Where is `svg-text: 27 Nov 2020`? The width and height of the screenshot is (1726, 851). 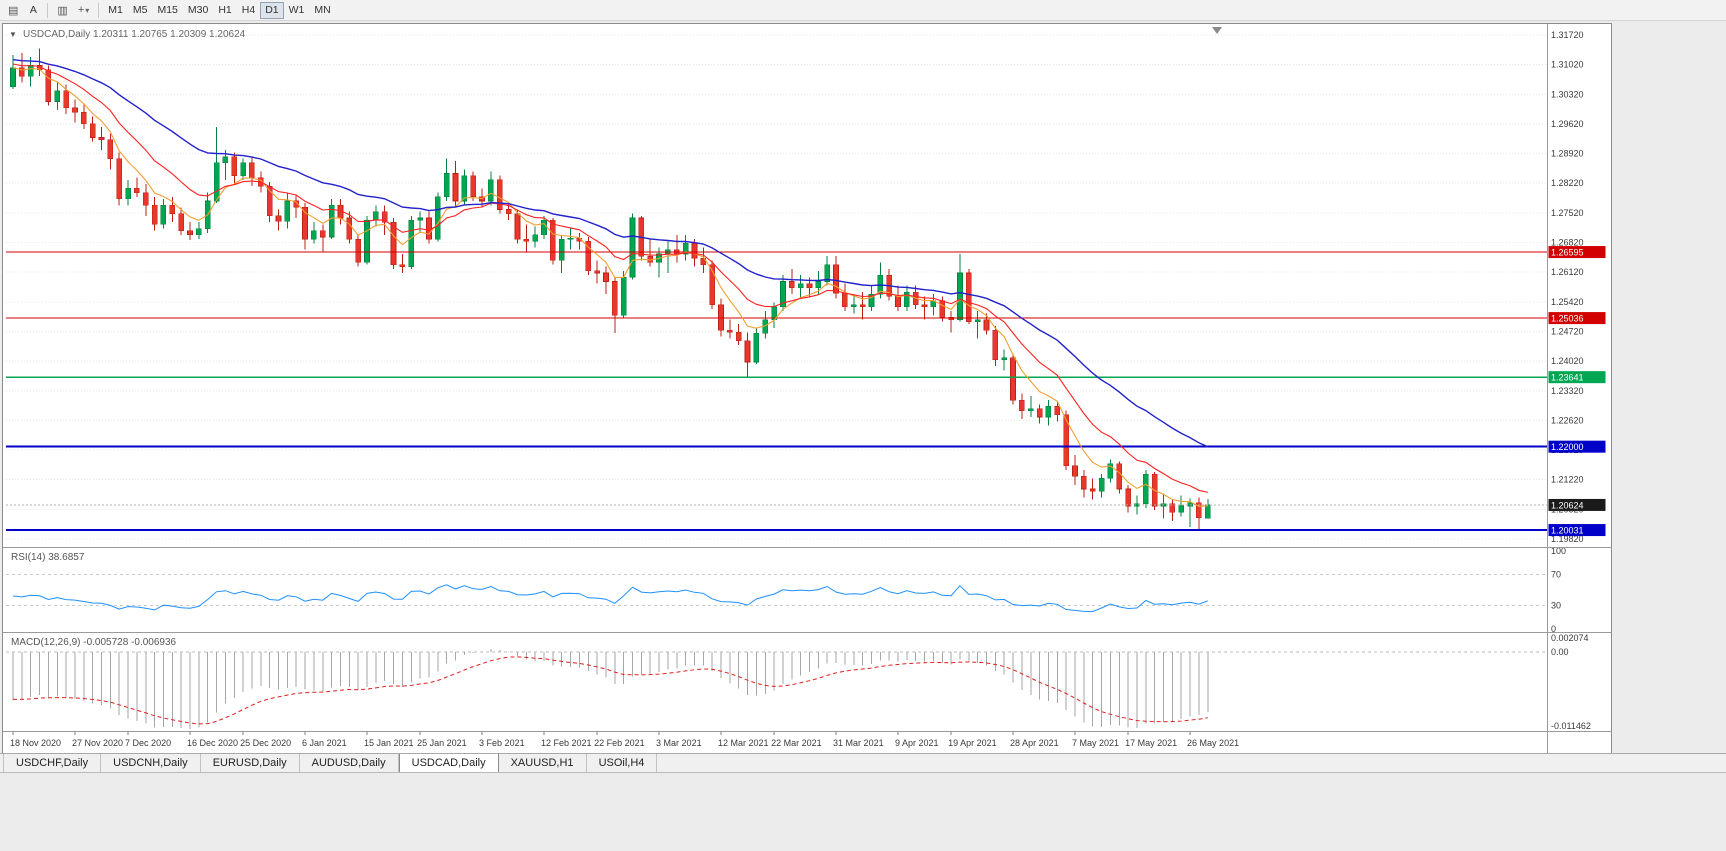
svg-text: 27 Nov 2020 is located at coordinates (97, 743).